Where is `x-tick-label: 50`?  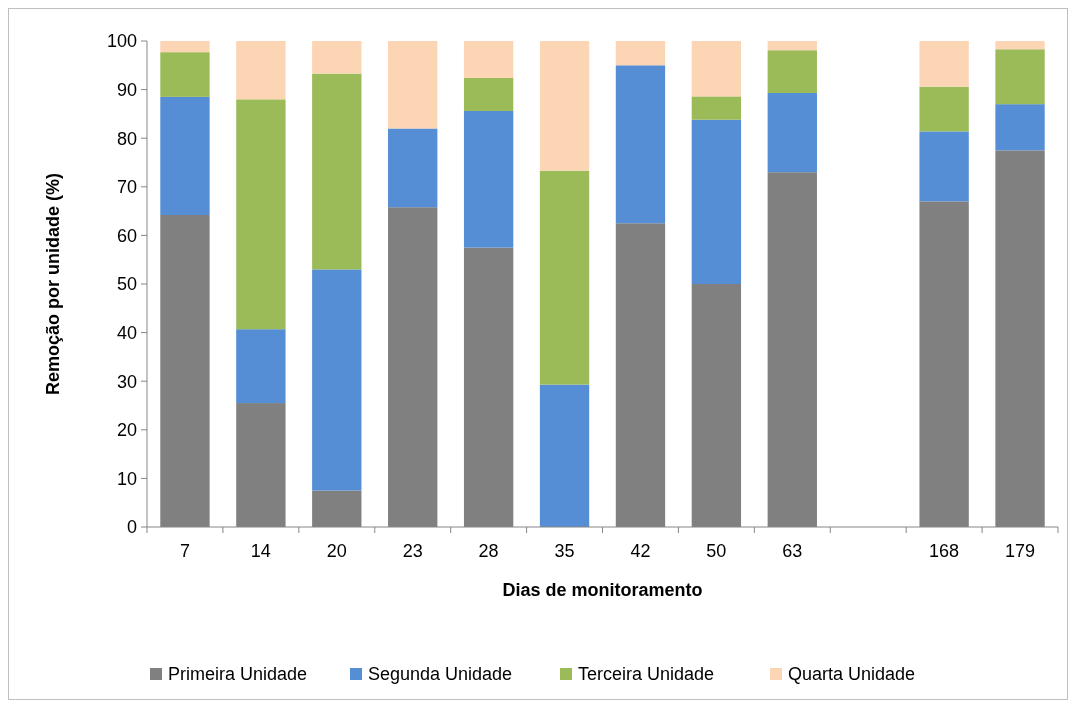 x-tick-label: 50 is located at coordinates (716, 551).